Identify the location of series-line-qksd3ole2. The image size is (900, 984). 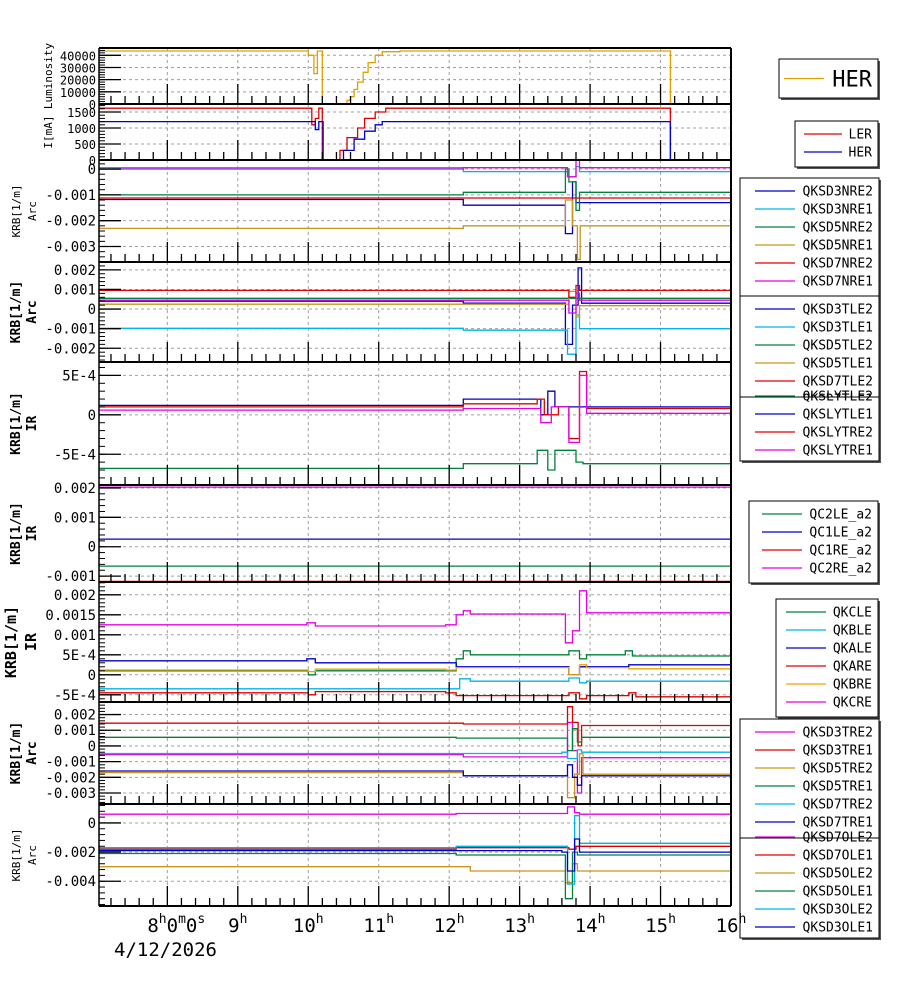
(415, 850).